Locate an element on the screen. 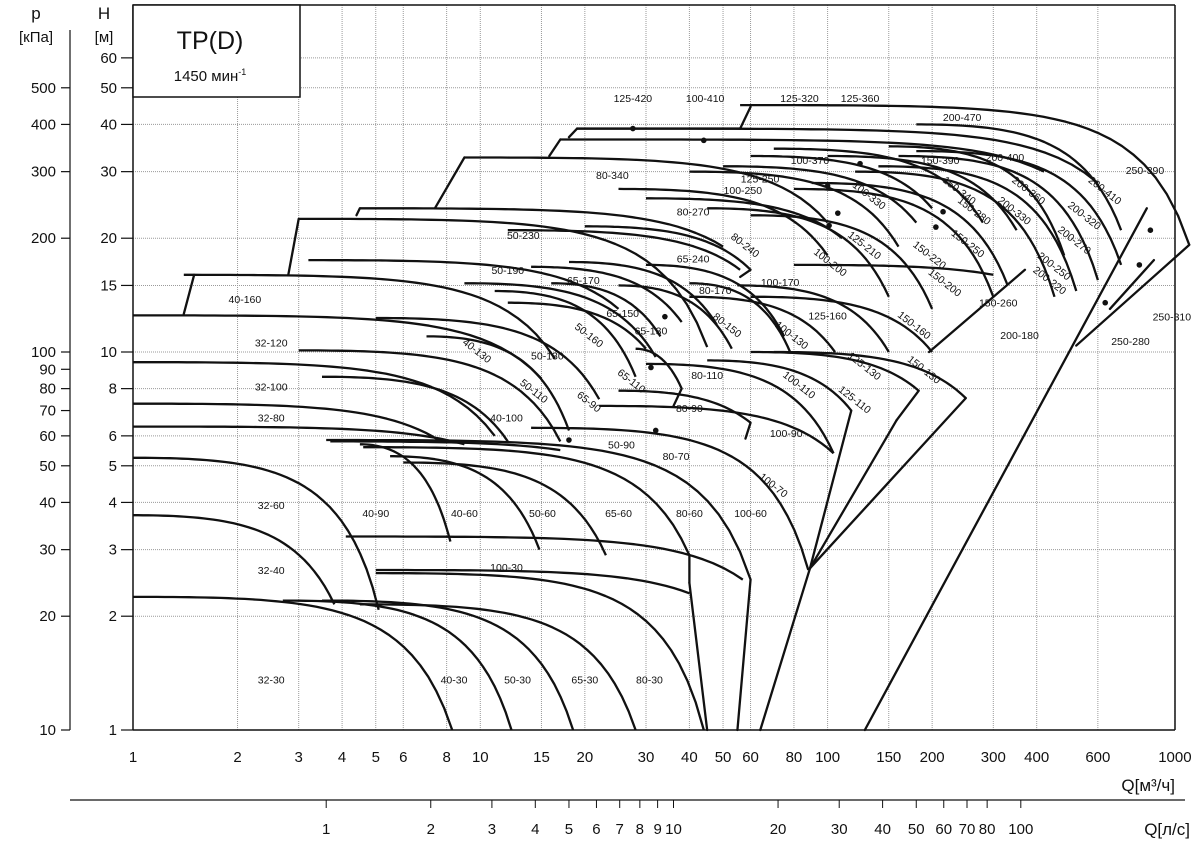 The height and width of the screenshot is (848, 1200). x-tick-label: 30 is located at coordinates (646, 757).